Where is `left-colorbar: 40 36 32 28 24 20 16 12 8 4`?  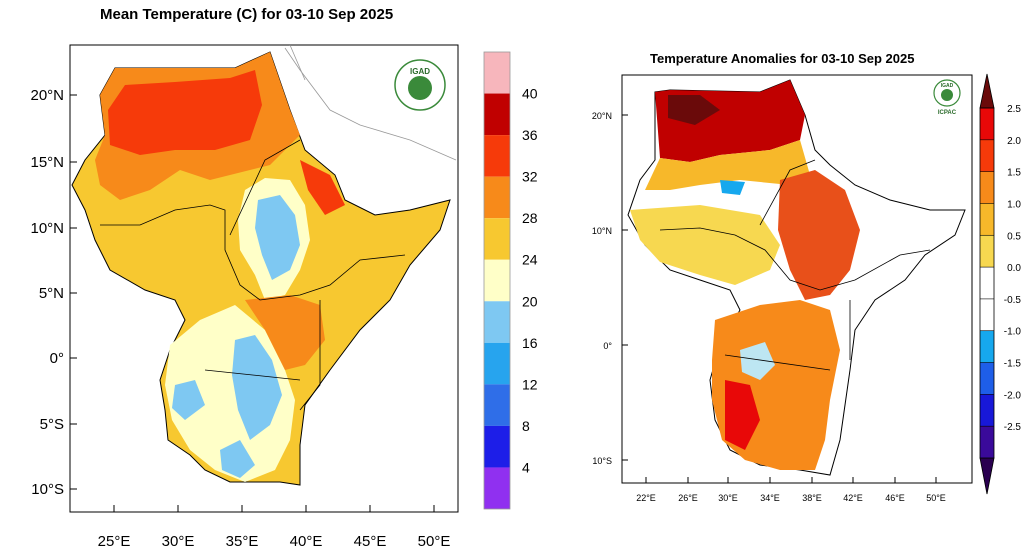 left-colorbar: 40 36 32 28 24 20 16 12 8 4 is located at coordinates (510, 280).